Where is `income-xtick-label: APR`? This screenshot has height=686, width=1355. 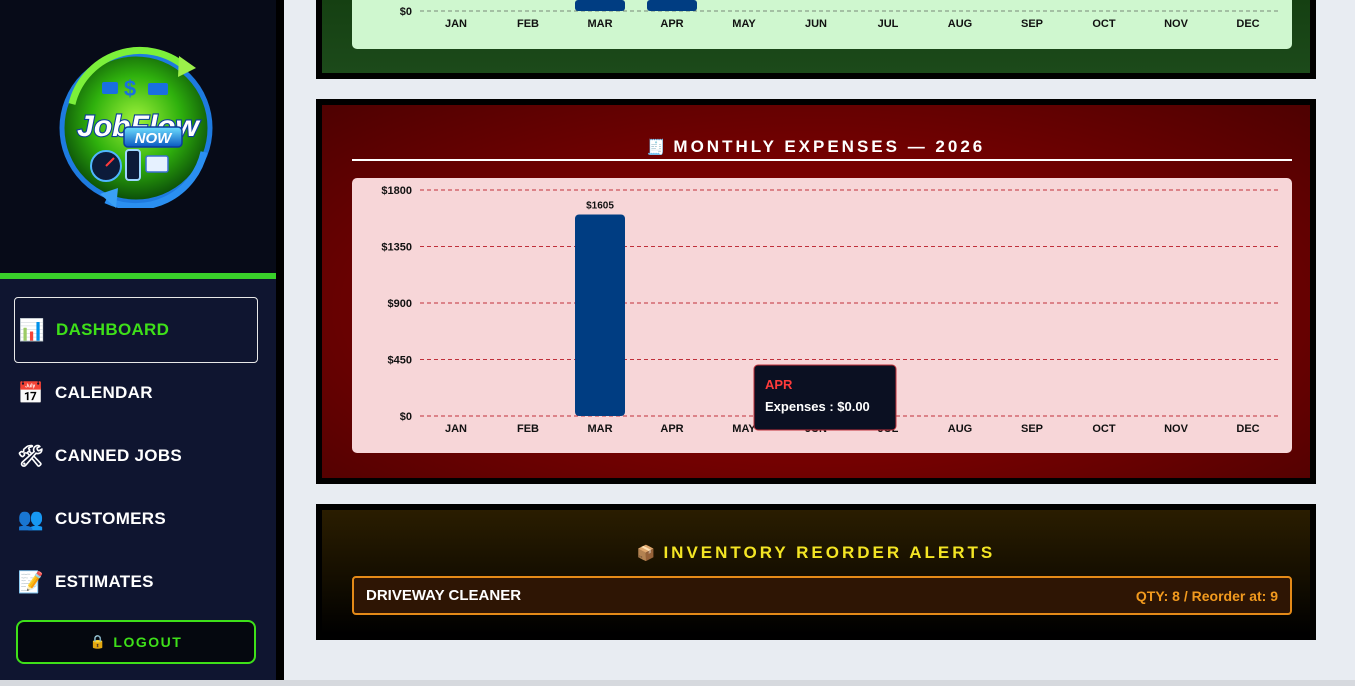 income-xtick-label: APR is located at coordinates (671, 24).